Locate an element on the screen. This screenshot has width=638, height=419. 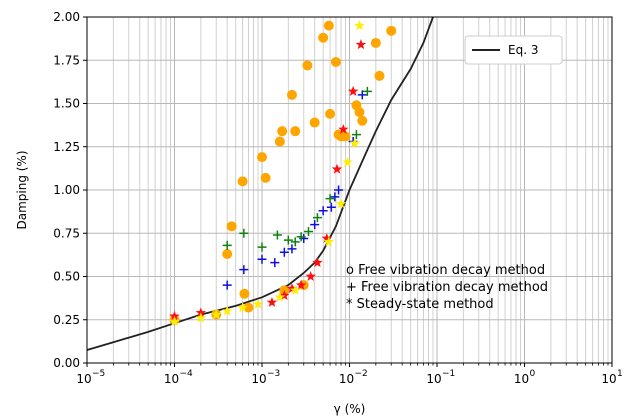
legend-box is located at coordinates (513, 50).